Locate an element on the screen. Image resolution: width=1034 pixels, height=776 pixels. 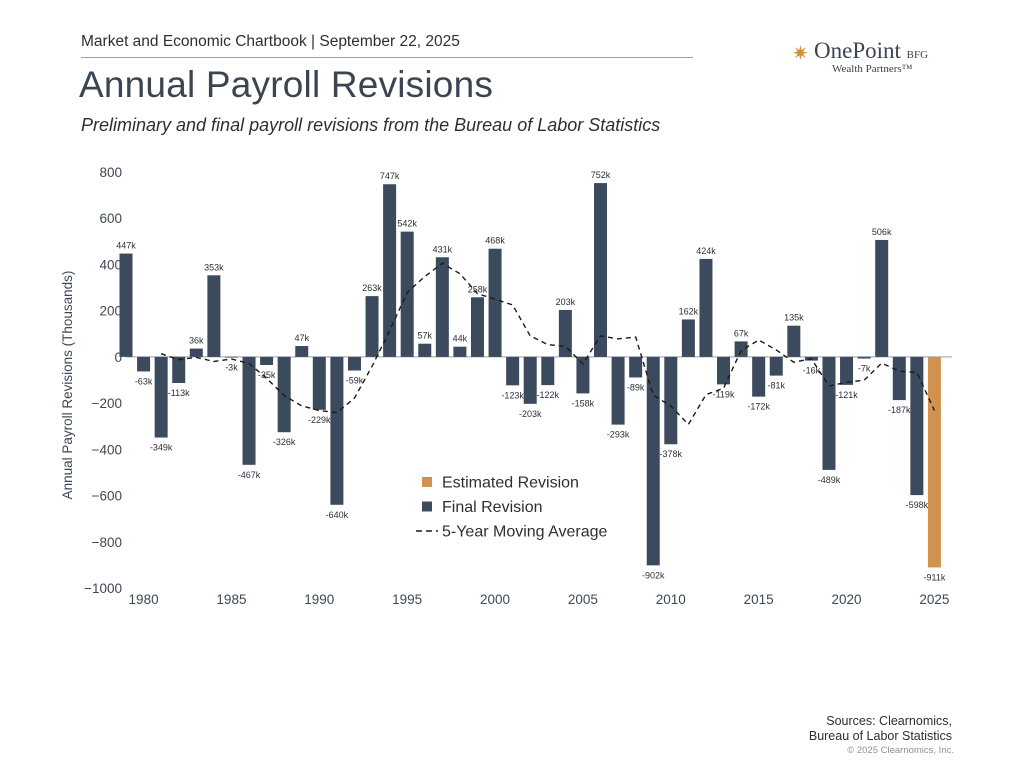
sources-line-1: Sources: Clearnomics, is located at coordinates (889, 721).